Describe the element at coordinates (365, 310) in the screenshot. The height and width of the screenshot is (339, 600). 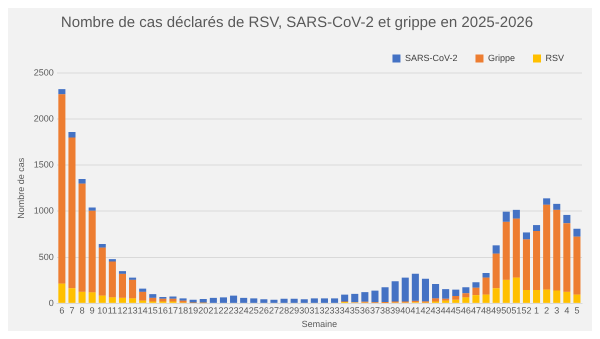
I see `x-tick-label: 36` at that location.